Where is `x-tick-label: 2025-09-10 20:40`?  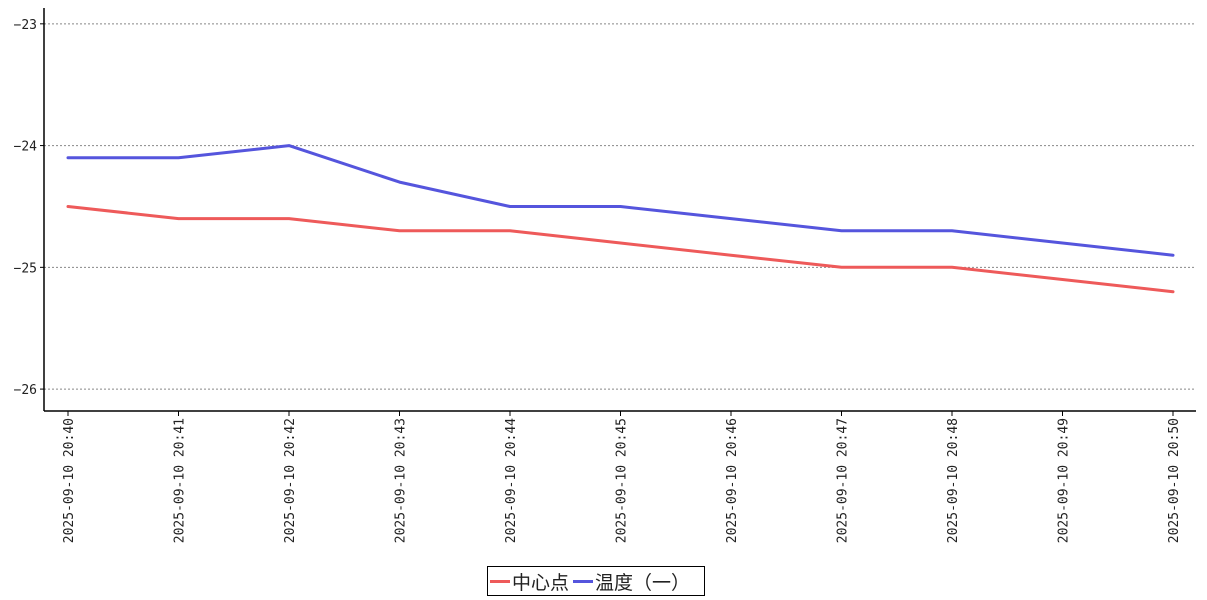
x-tick-label: 2025-09-10 20:40 is located at coordinates (69, 480).